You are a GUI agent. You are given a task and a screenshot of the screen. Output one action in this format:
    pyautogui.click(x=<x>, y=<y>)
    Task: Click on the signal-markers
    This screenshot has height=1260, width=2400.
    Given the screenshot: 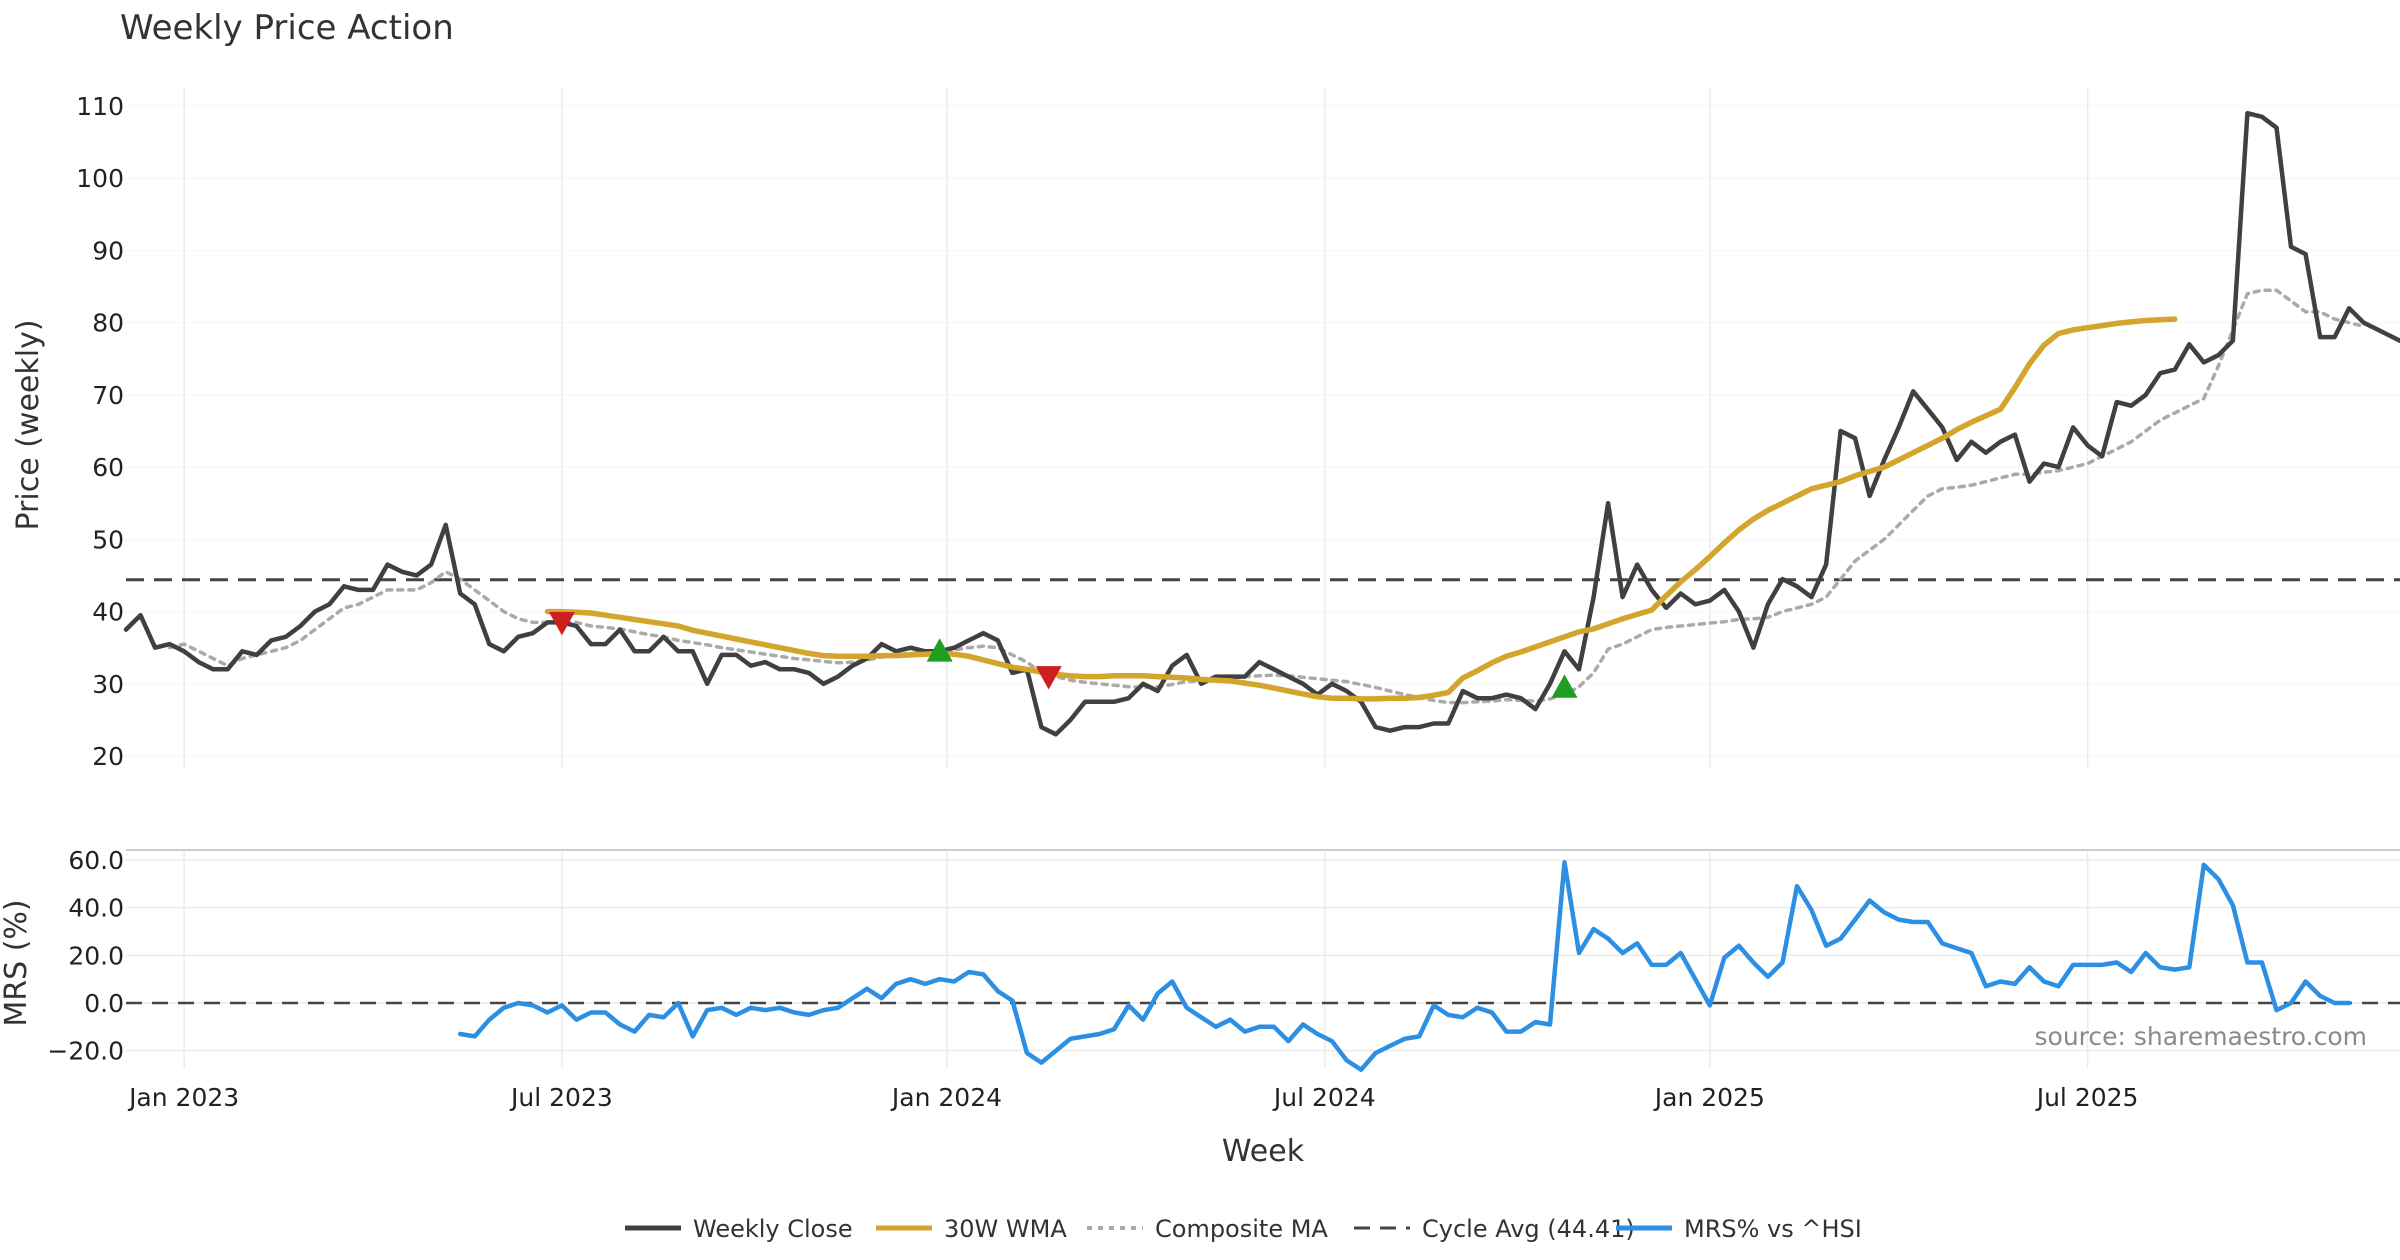 What is the action you would take?
    pyautogui.click(x=1063, y=654)
    